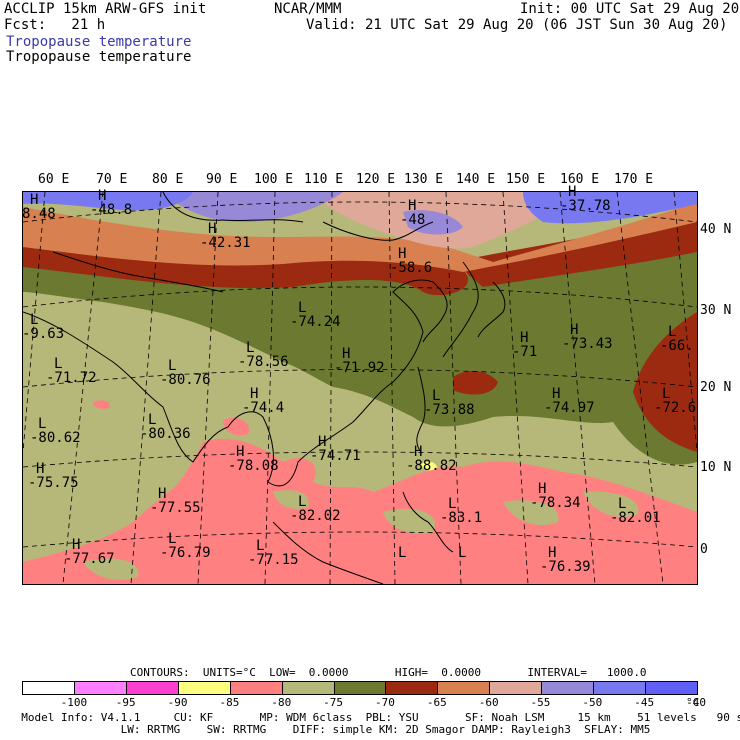 The height and width of the screenshot is (740, 740). Describe the element at coordinates (693, 702) in the screenshot. I see `colorbar-label: °C` at that location.